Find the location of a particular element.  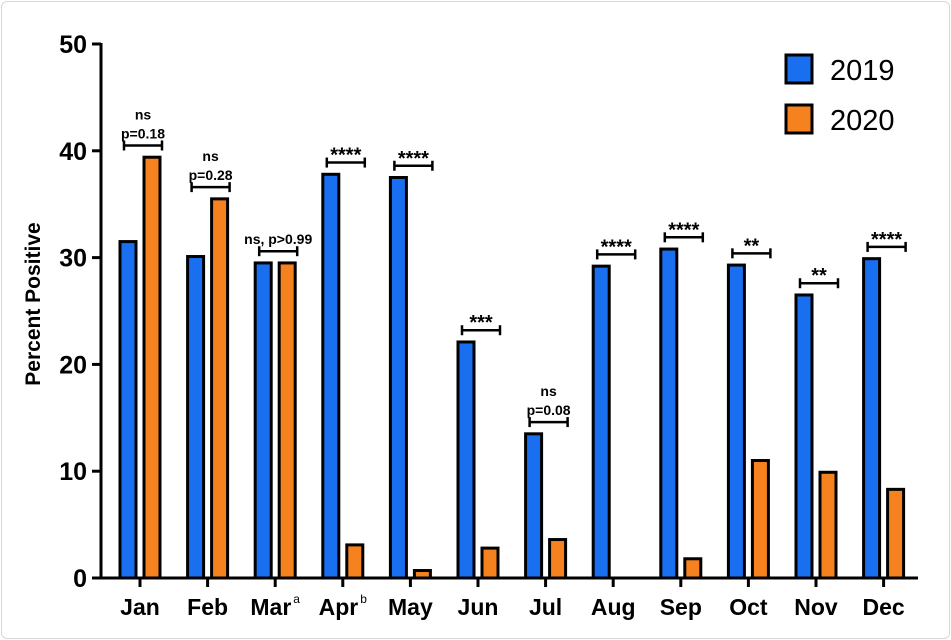

bar-2019-Nov is located at coordinates (804, 436).